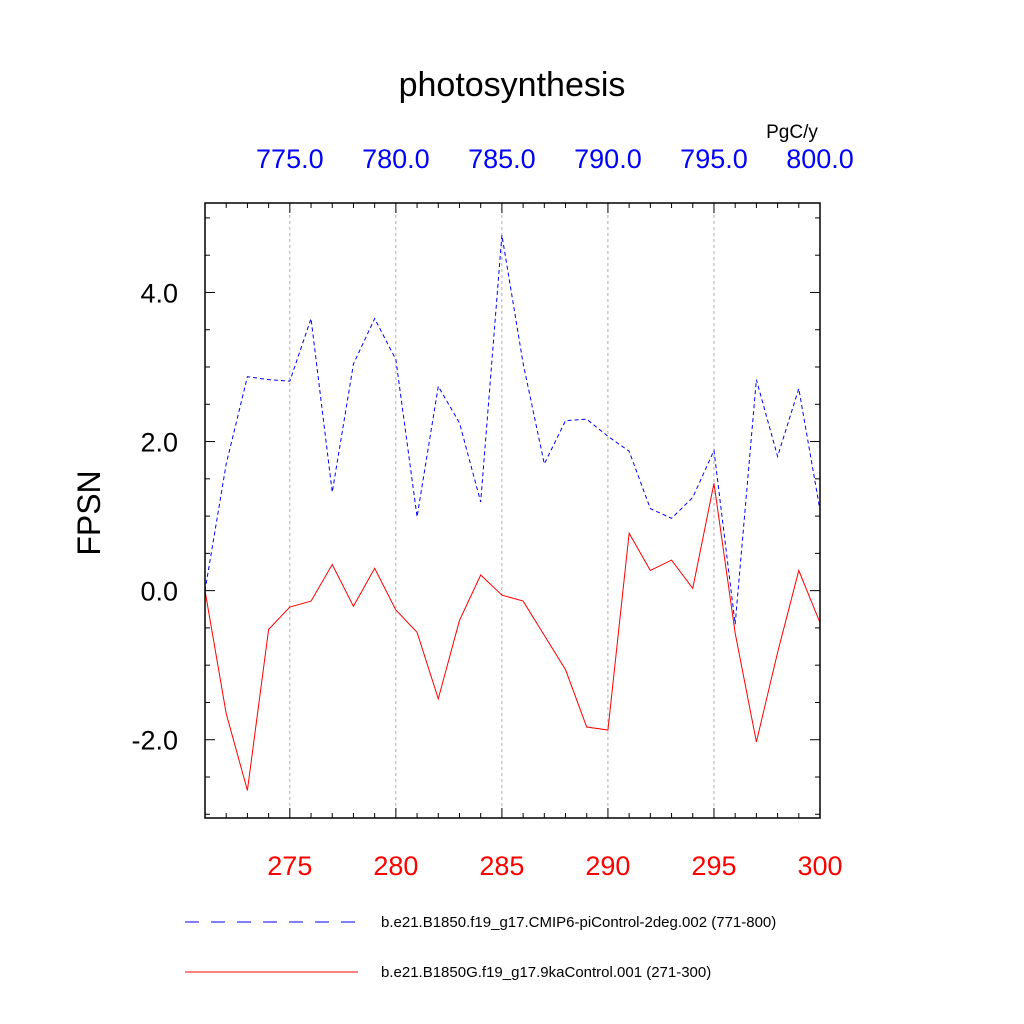 Image resolution: width=1024 pixels, height=1024 pixels. I want to click on bottom-tick-label: 285, so click(501, 866).